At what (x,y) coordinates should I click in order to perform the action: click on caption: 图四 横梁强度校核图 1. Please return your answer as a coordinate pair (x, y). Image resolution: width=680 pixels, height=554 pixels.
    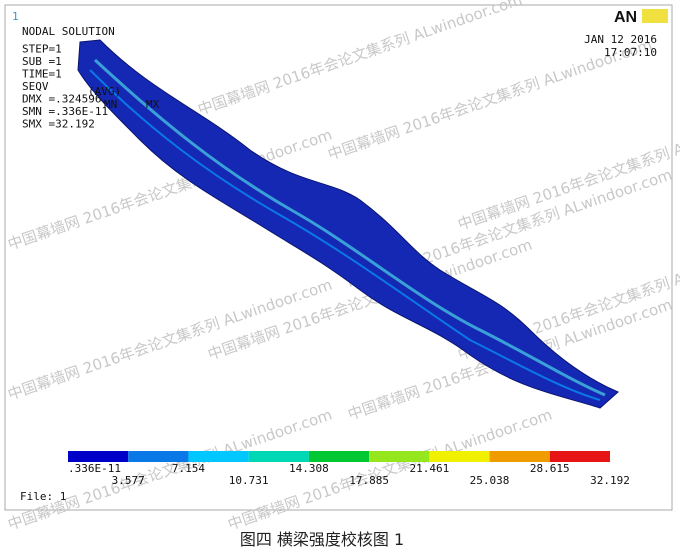
    Looking at the image, I should click on (322, 539).